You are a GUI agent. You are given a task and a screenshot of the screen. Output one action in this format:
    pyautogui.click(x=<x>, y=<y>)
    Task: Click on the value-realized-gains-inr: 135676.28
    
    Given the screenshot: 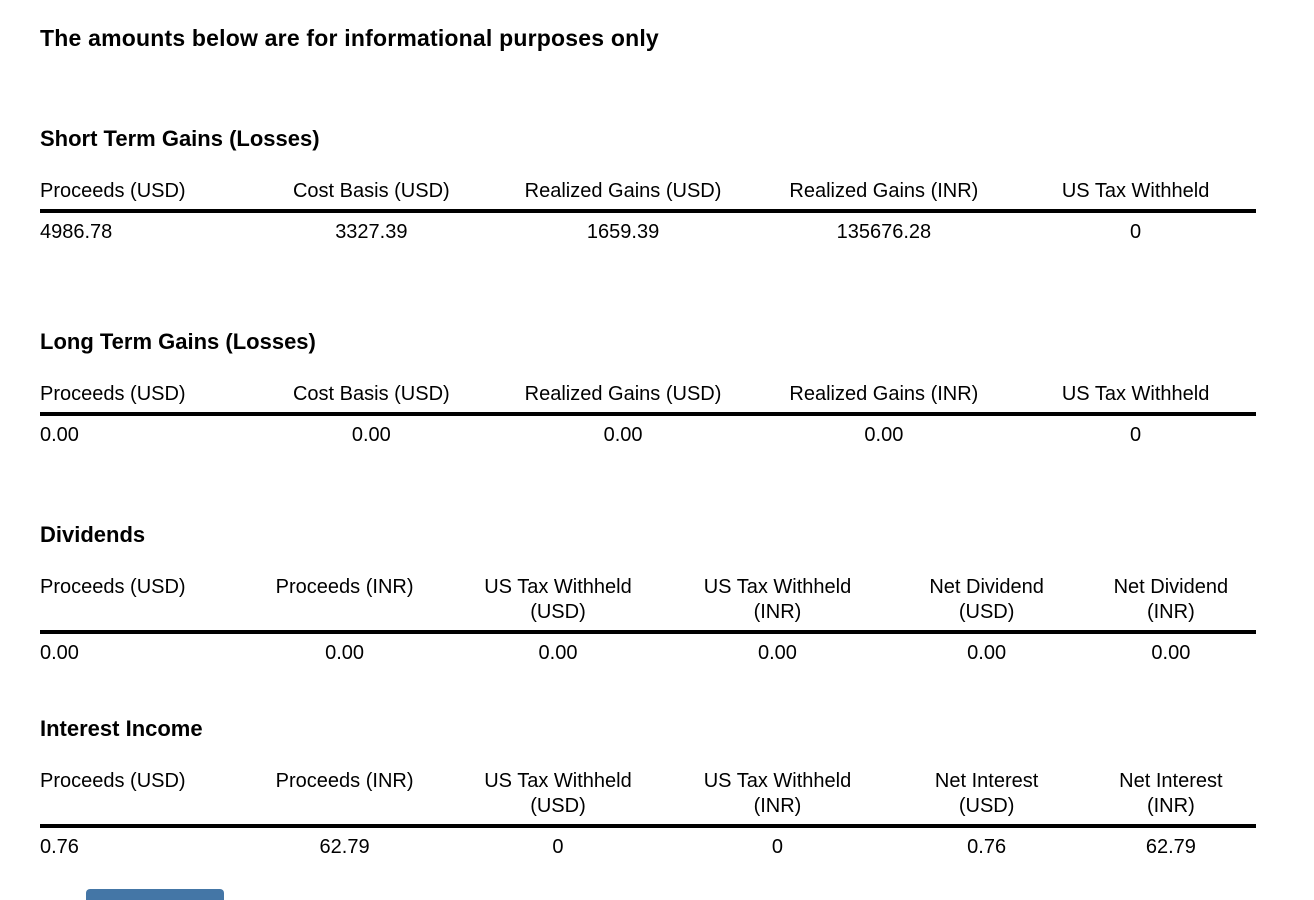 What is the action you would take?
    pyautogui.click(x=884, y=232)
    